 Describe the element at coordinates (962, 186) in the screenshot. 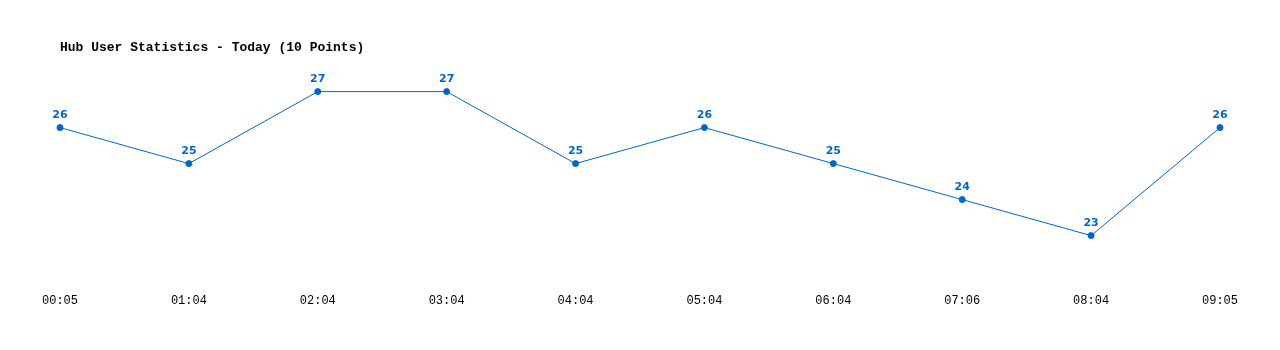

I see `data-label: 24` at that location.